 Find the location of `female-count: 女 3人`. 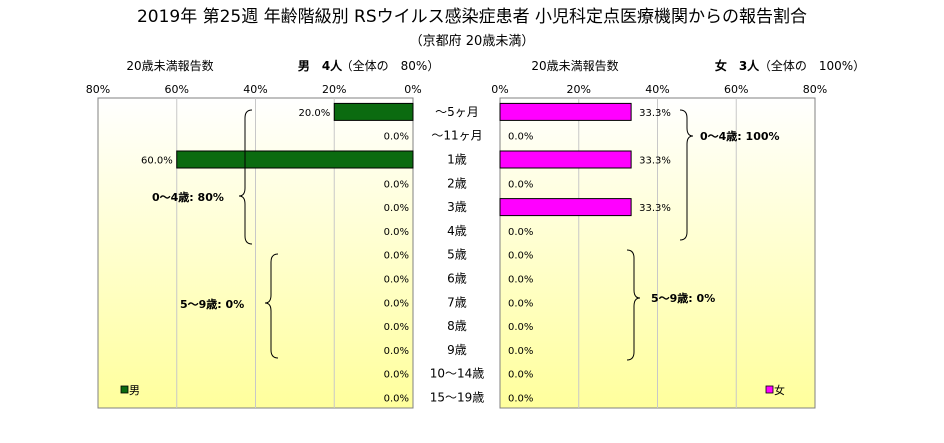

female-count: 女 3人 is located at coordinates (737, 65).